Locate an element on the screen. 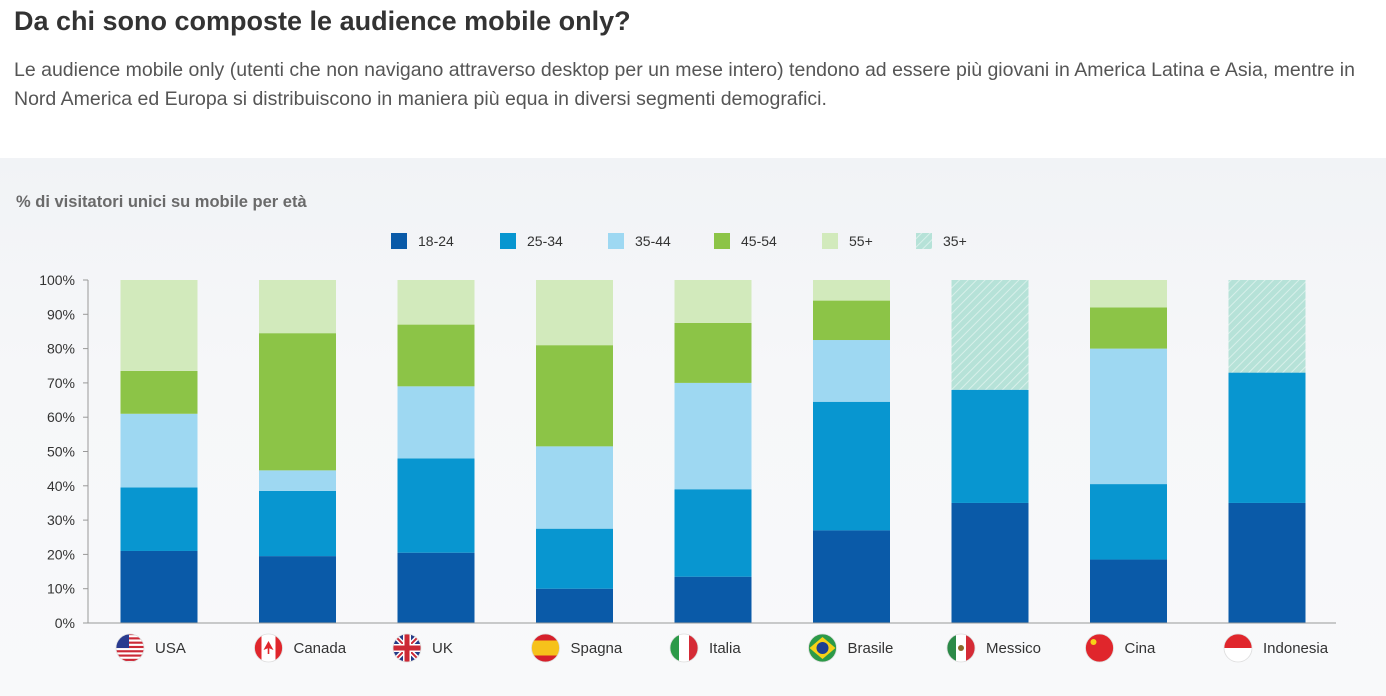 The height and width of the screenshot is (696, 1386). flag-spain-icon is located at coordinates (545, 648).